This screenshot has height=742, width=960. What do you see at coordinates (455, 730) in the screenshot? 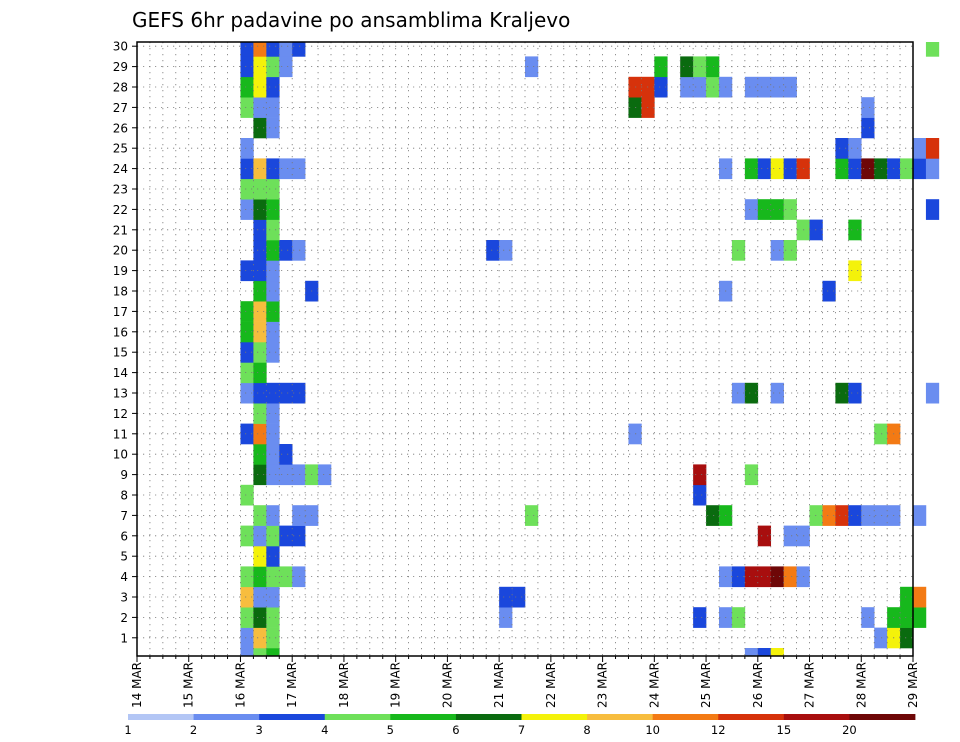
I see `legend-label: 6` at bounding box center [455, 730].